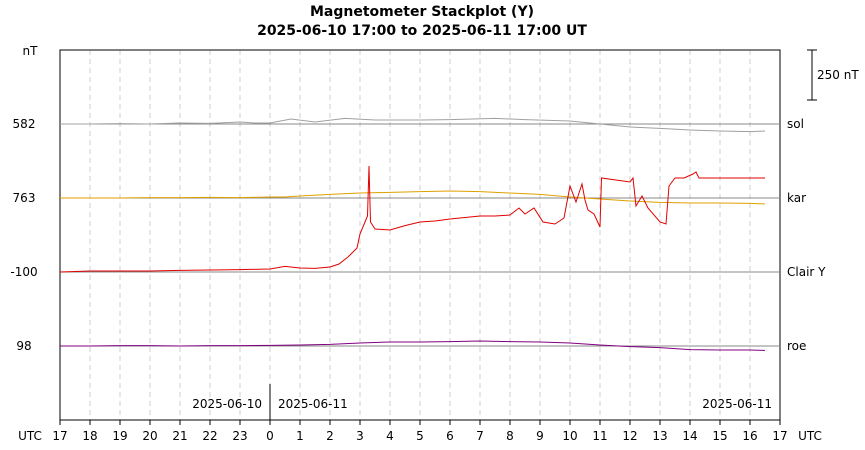 The image size is (865, 450). I want to click on x-tick-label: 12, so click(629, 436).